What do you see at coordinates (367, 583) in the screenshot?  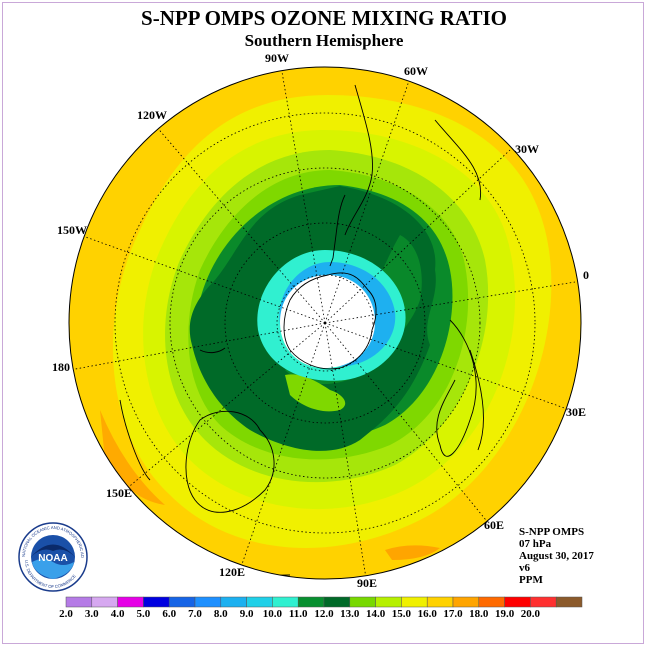 I see `lon-label-90e: 90E` at bounding box center [367, 583].